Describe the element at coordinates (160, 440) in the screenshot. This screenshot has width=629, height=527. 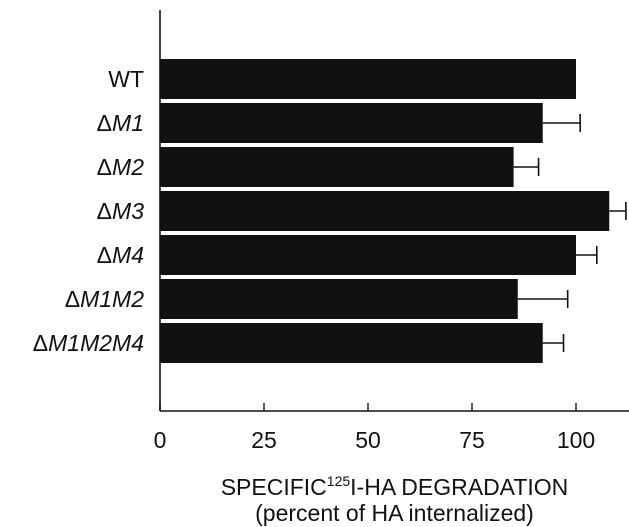
I see `x-tick-label: 0` at that location.